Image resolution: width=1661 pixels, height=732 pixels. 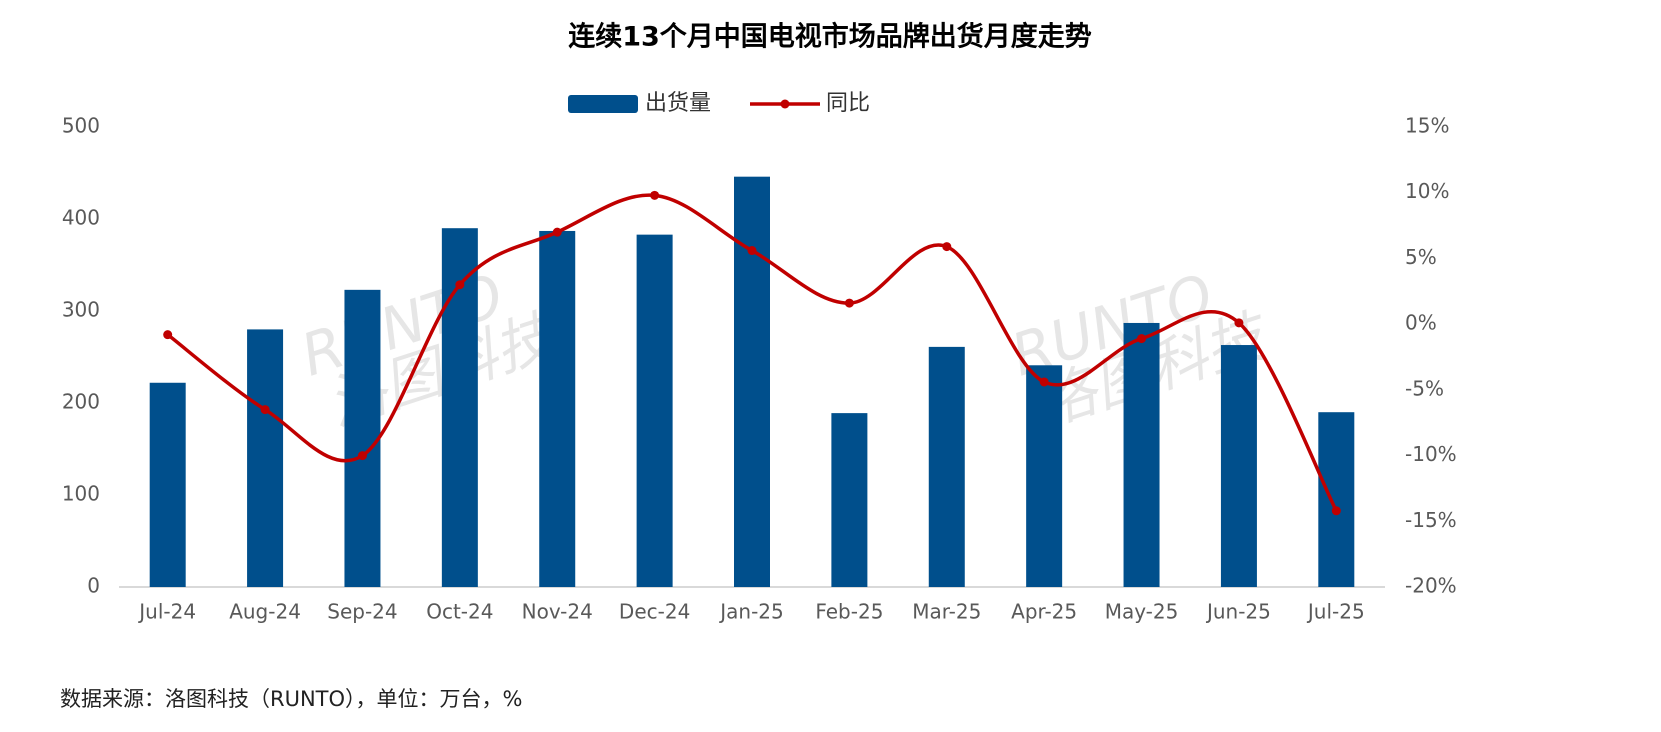 What do you see at coordinates (1044, 612) in the screenshot?
I see `x-tick-label: Apr-25` at bounding box center [1044, 612].